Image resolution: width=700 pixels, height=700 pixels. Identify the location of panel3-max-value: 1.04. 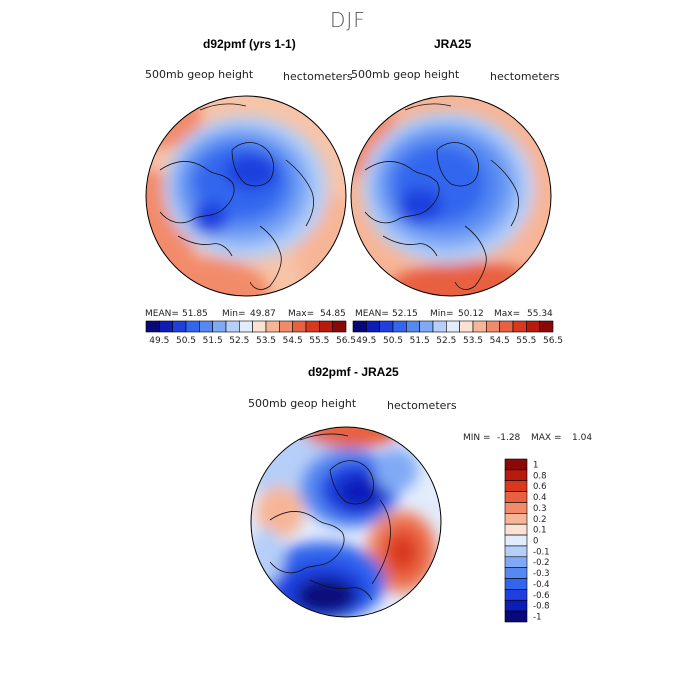
(582, 438).